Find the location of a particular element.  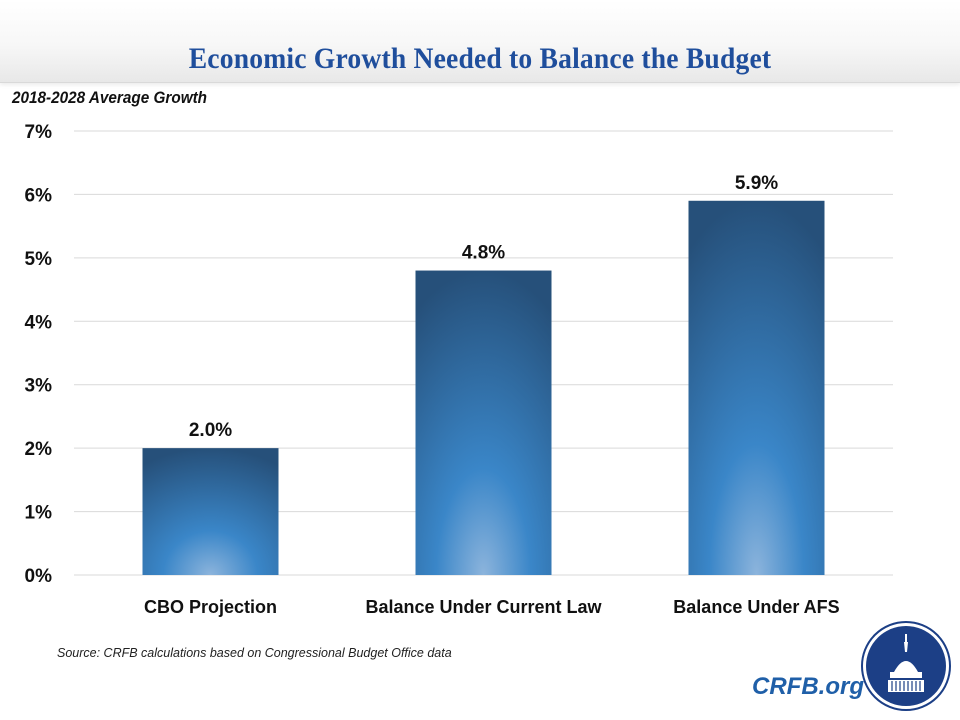

y-tick-label: 2% is located at coordinates (39, 449).